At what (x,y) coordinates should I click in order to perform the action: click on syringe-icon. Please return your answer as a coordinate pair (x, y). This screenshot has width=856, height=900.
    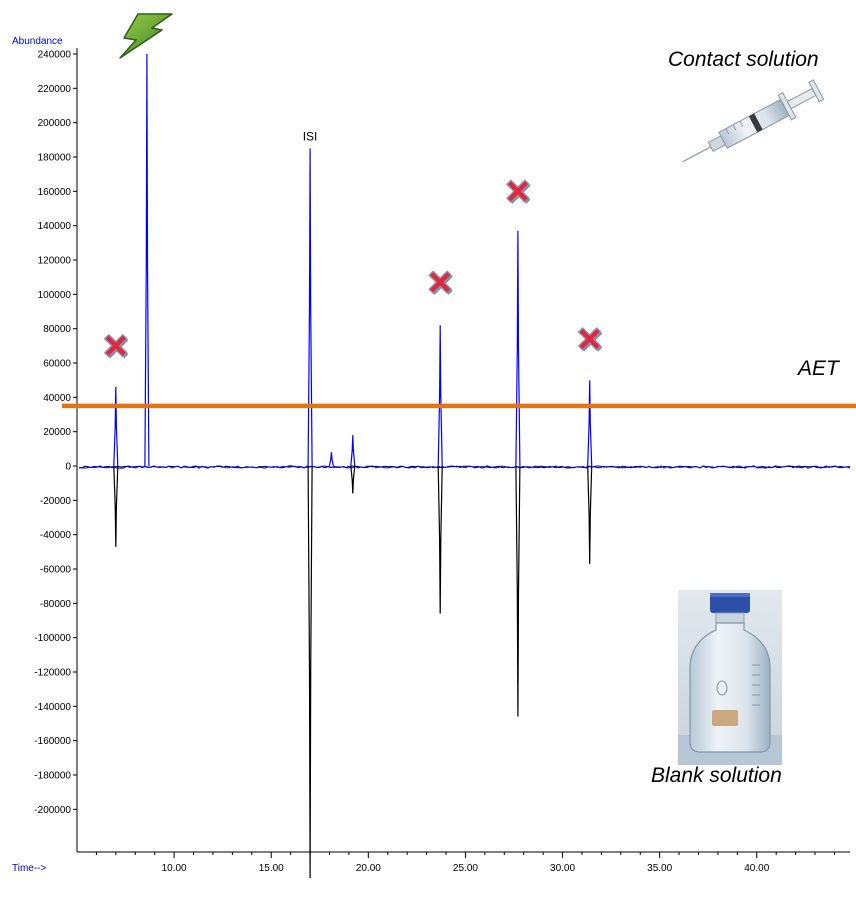
    Looking at the image, I should click on (753, 121).